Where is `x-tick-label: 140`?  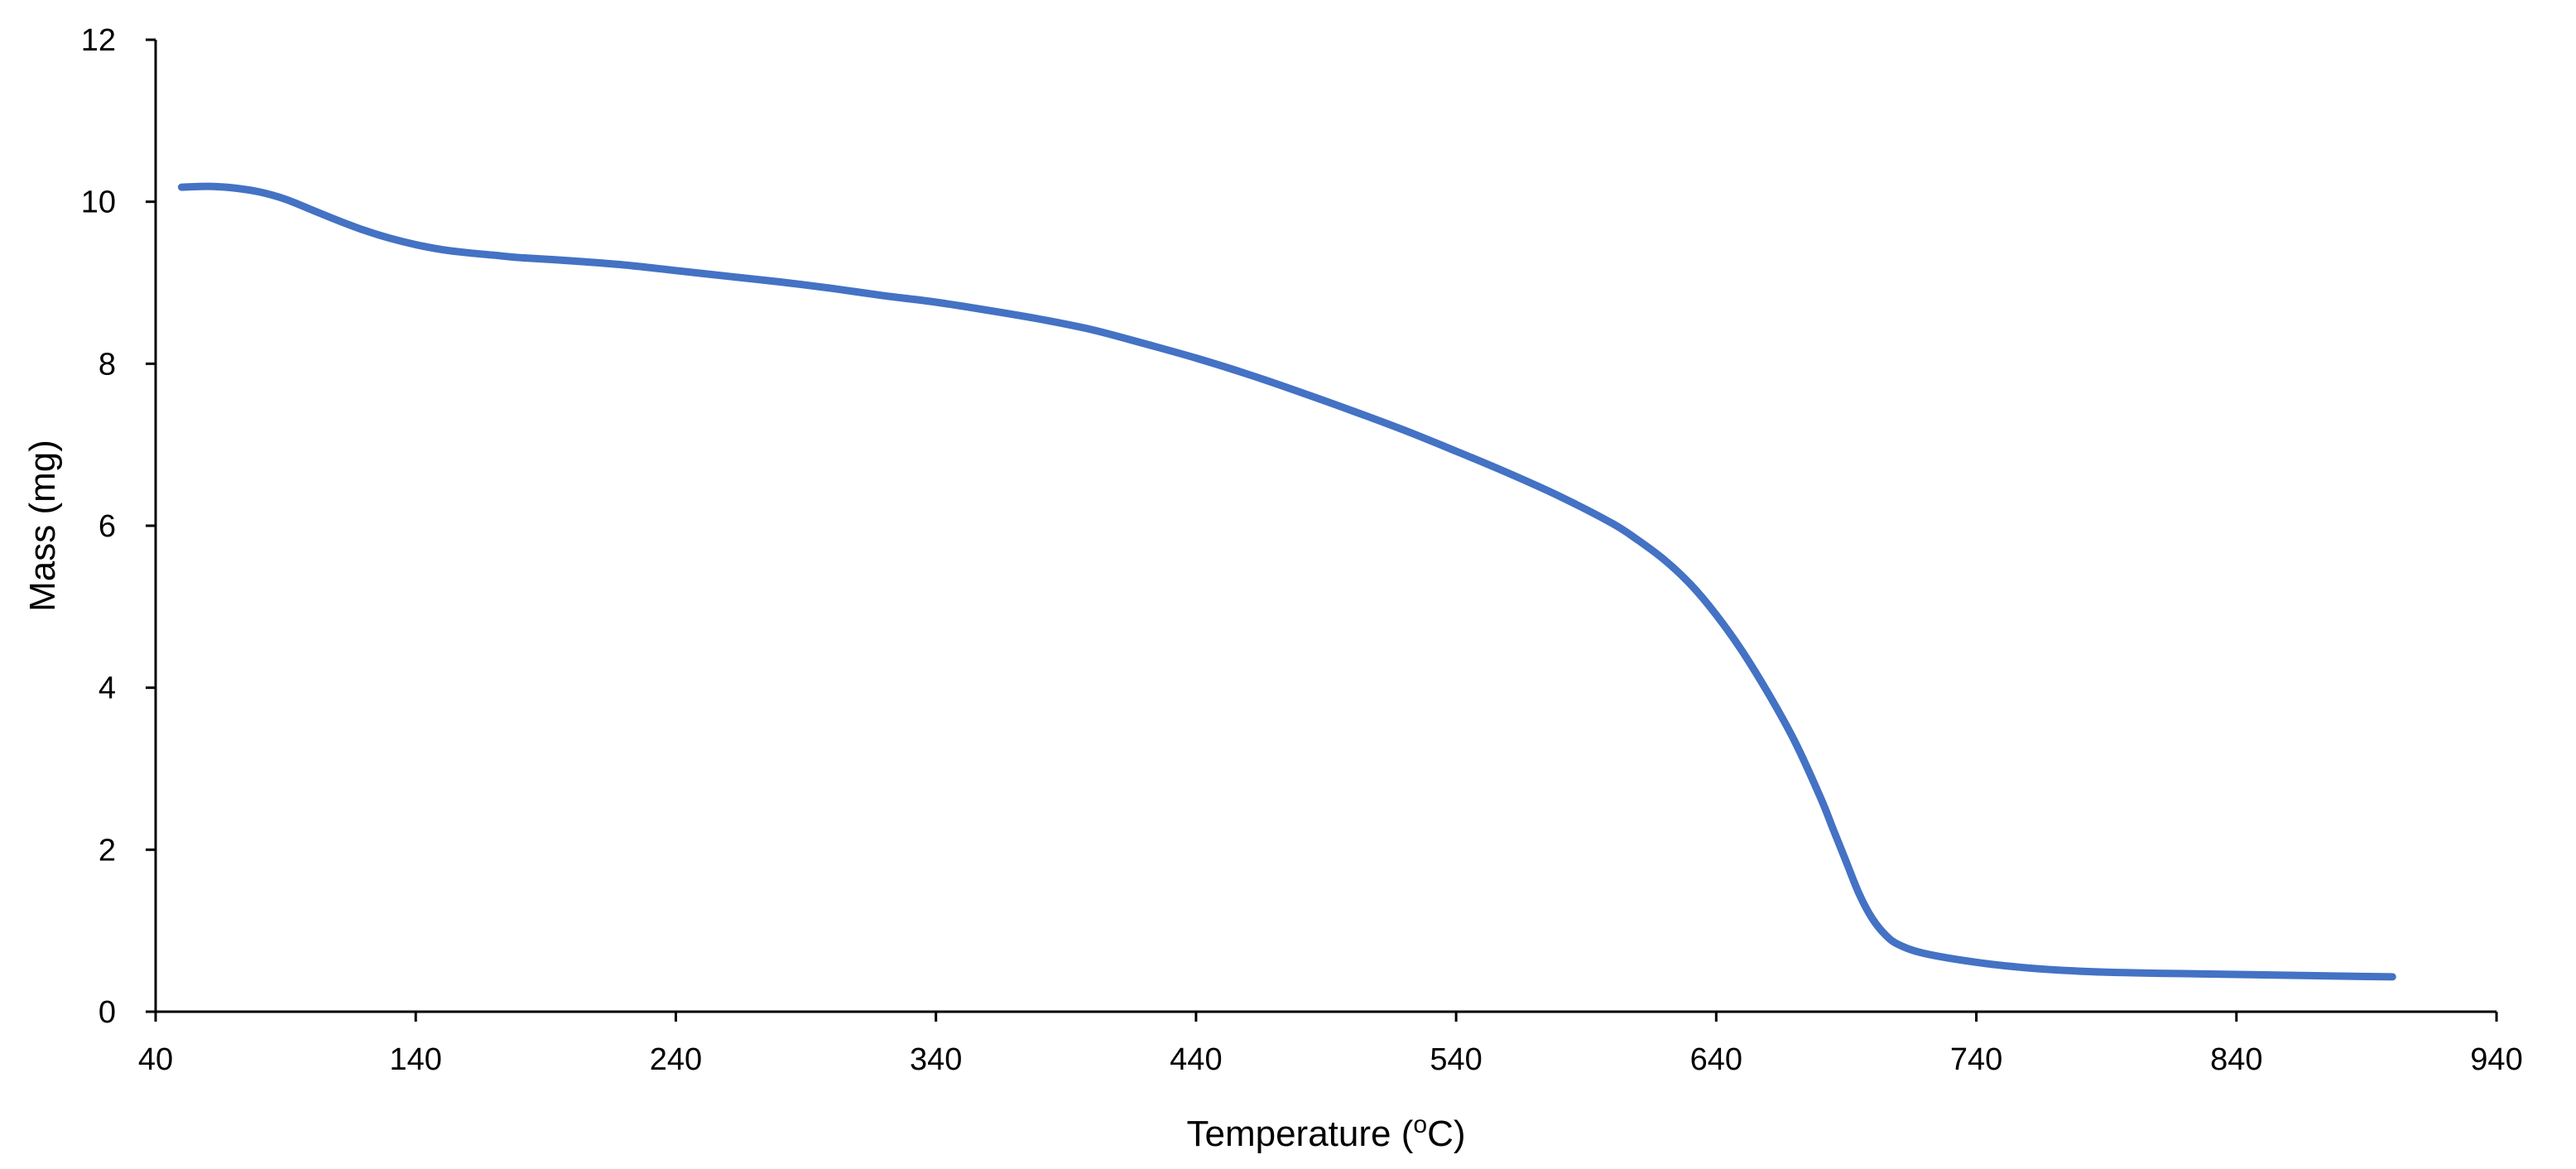
x-tick-label: 140 is located at coordinates (416, 1059).